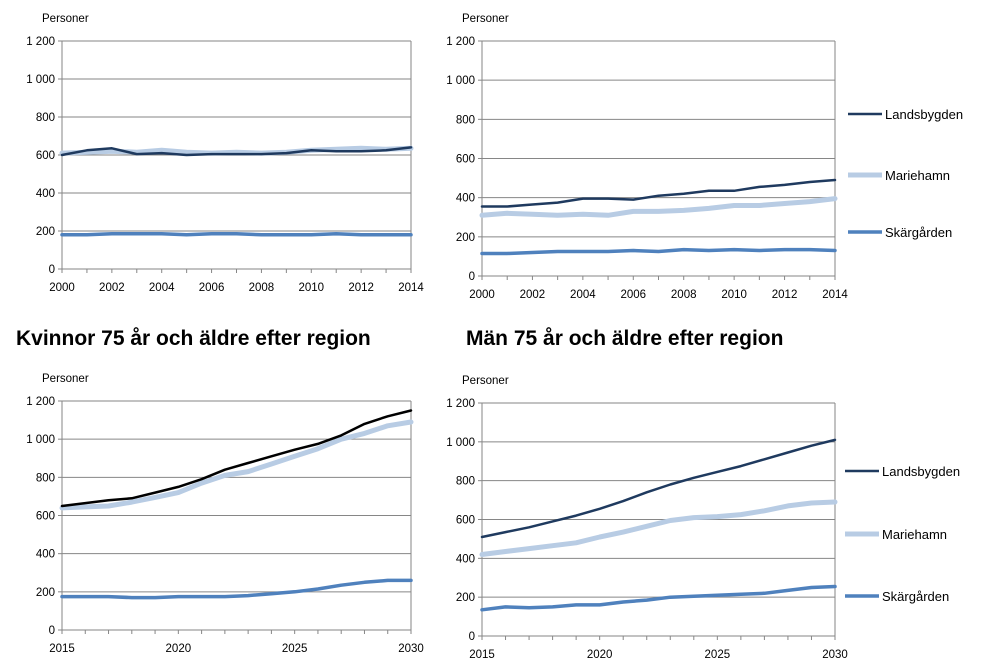  What do you see at coordinates (45, 478) in the screenshot?
I see `chart3-y-tick-label: 800` at bounding box center [45, 478].